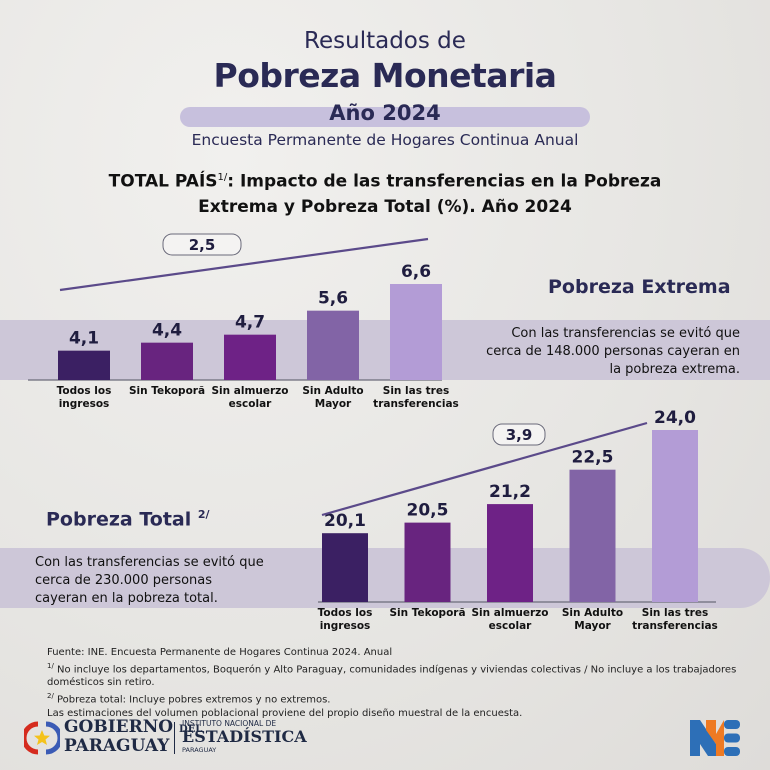 The height and width of the screenshot is (770, 770). I want to click on extrema-category-label: Sin almuerzo, so click(249, 391).